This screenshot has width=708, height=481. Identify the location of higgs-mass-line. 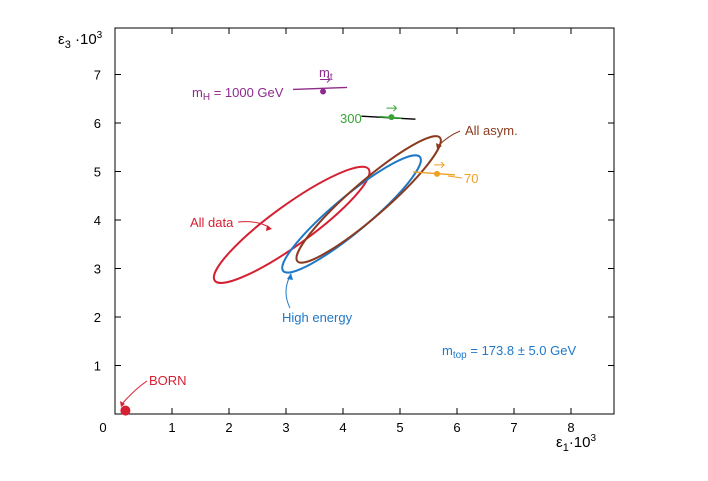
(374, 126).